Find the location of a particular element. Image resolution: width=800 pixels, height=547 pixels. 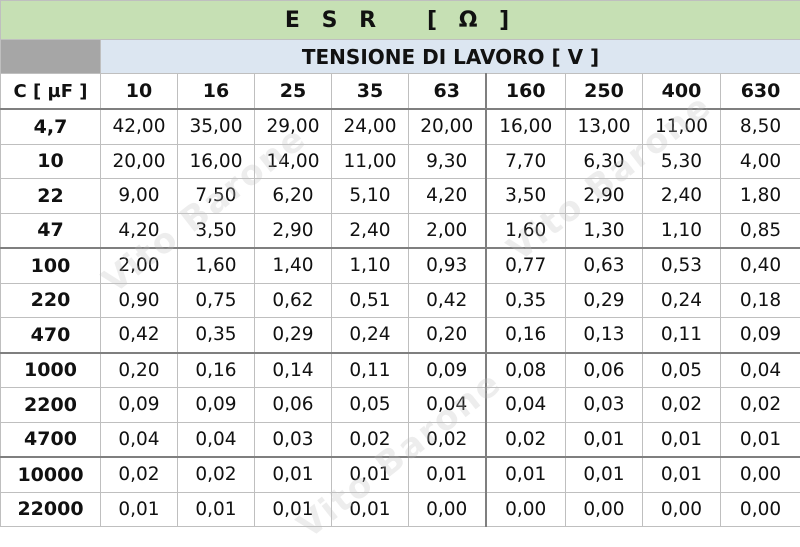

esr-value-cell: 5,30 is located at coordinates (682, 161).